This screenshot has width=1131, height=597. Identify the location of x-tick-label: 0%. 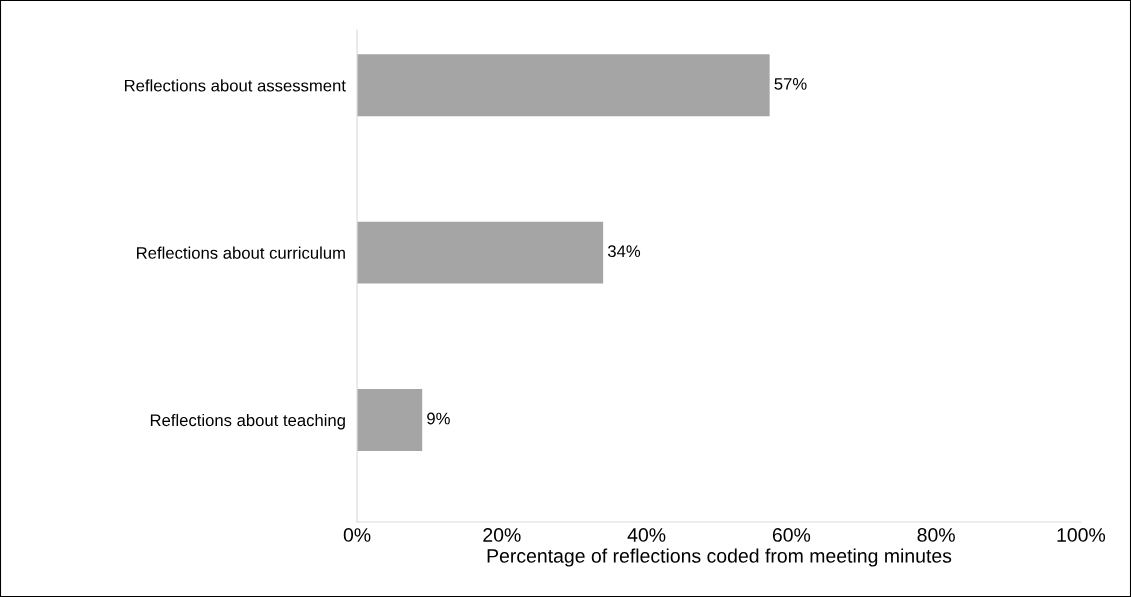
(357, 535).